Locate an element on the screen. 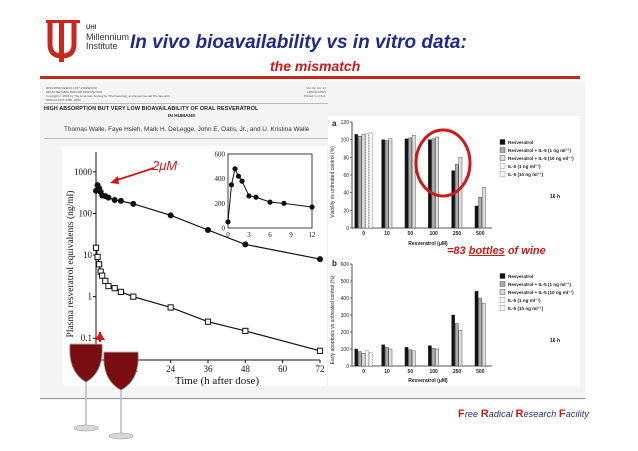 This screenshot has height=451, width=638. plasma-inset-y-tick-label: 400 is located at coordinates (220, 179).